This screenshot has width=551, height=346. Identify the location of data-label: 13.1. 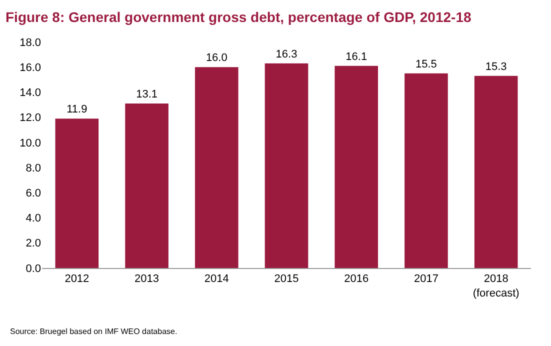
(147, 94).